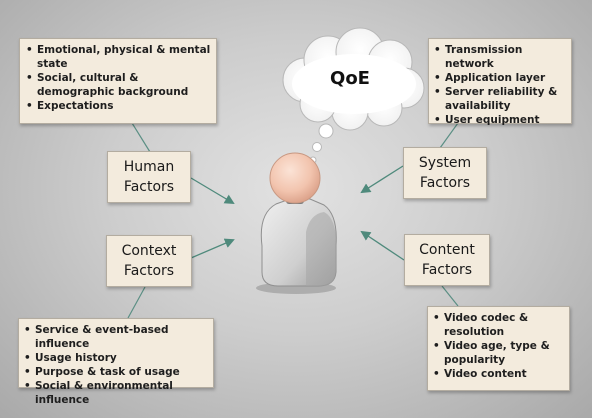  What do you see at coordinates (117, 106) in the screenshot?
I see `list-item: Expectations` at bounding box center [117, 106].